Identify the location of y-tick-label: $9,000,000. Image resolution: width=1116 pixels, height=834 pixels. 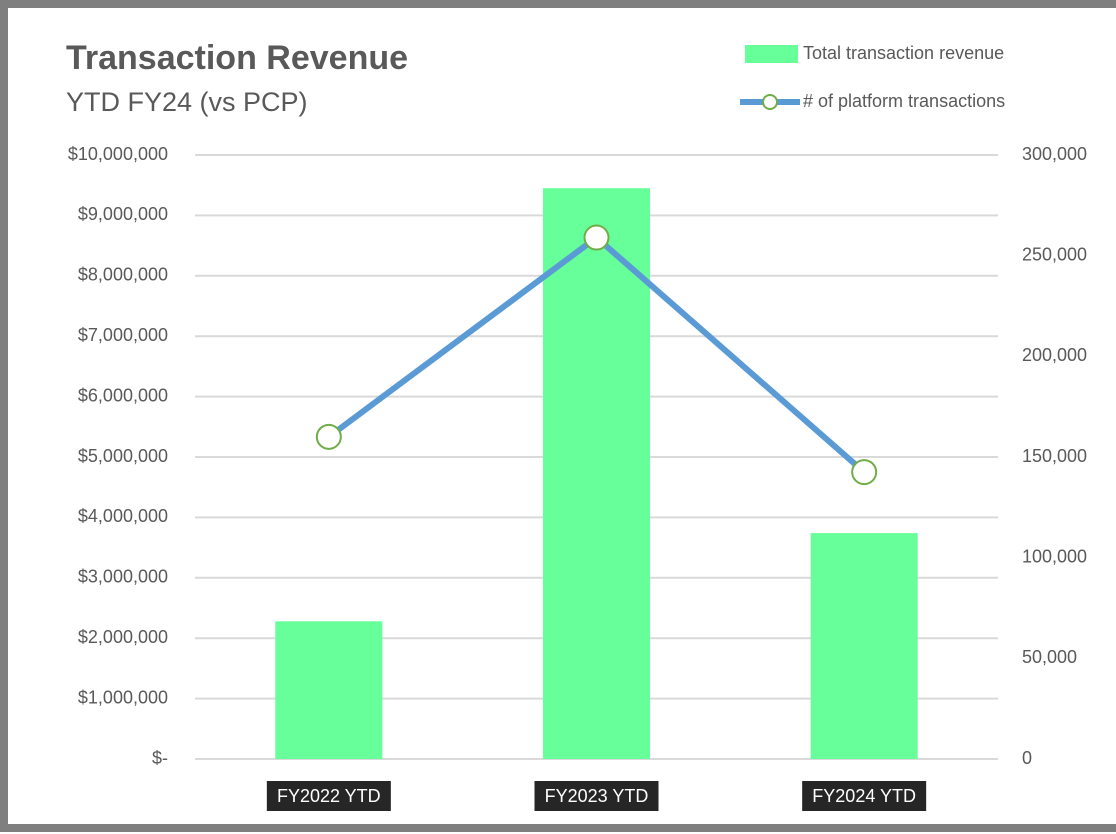
(123, 214).